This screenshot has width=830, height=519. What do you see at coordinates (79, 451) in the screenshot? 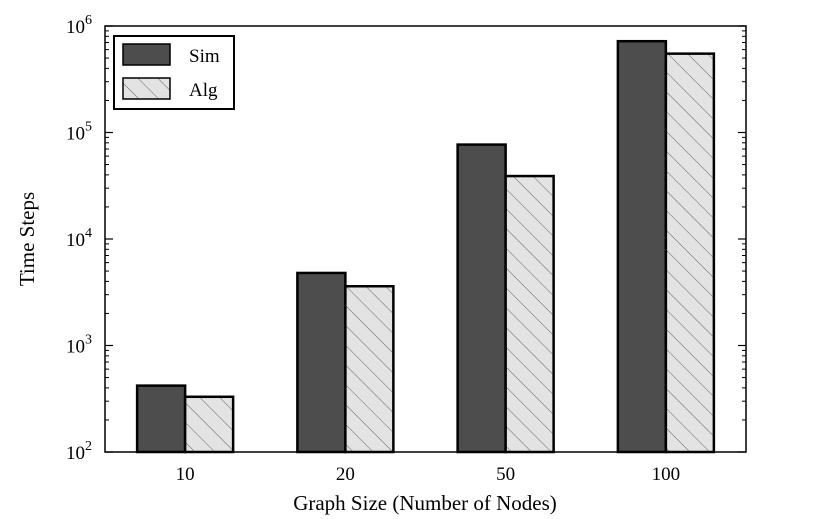
I see `y-tick-label: 10²` at bounding box center [79, 451].